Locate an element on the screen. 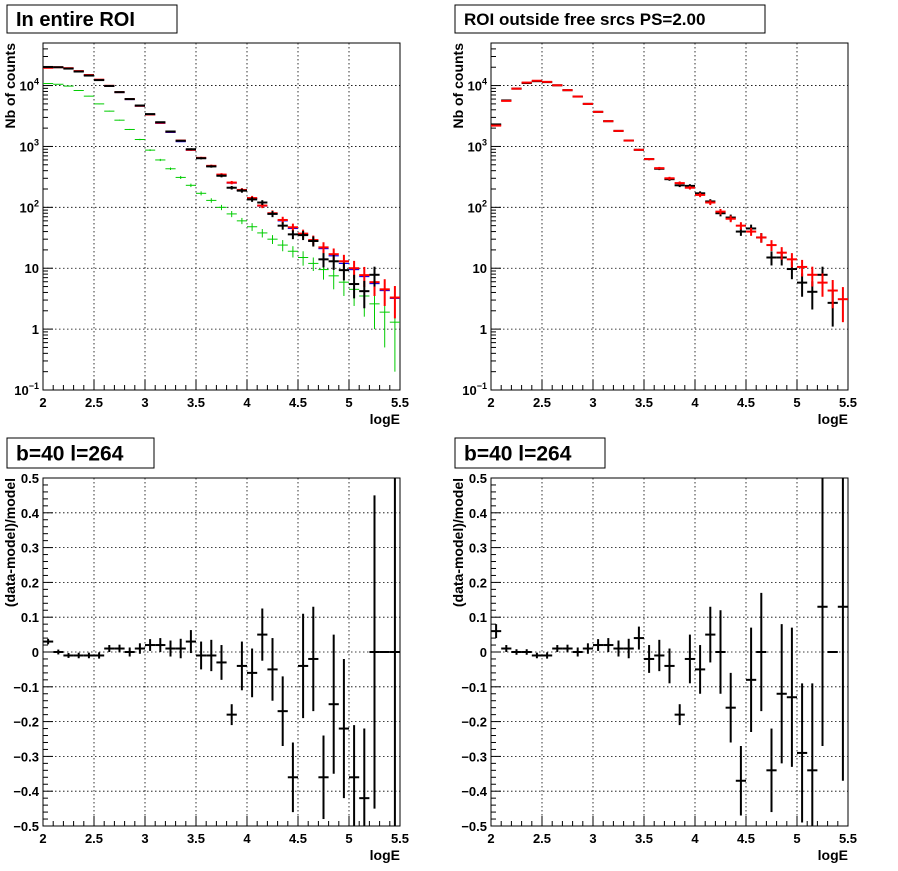 Image resolution: width=898 pixels, height=871 pixels. x-axis-title: logE is located at coordinates (385, 419).